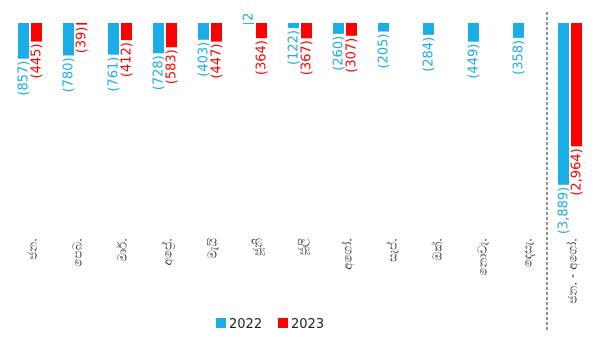  What do you see at coordinates (121, 142) in the screenshot?
I see `category-group: (761)(412) මාර්.` at bounding box center [121, 142].